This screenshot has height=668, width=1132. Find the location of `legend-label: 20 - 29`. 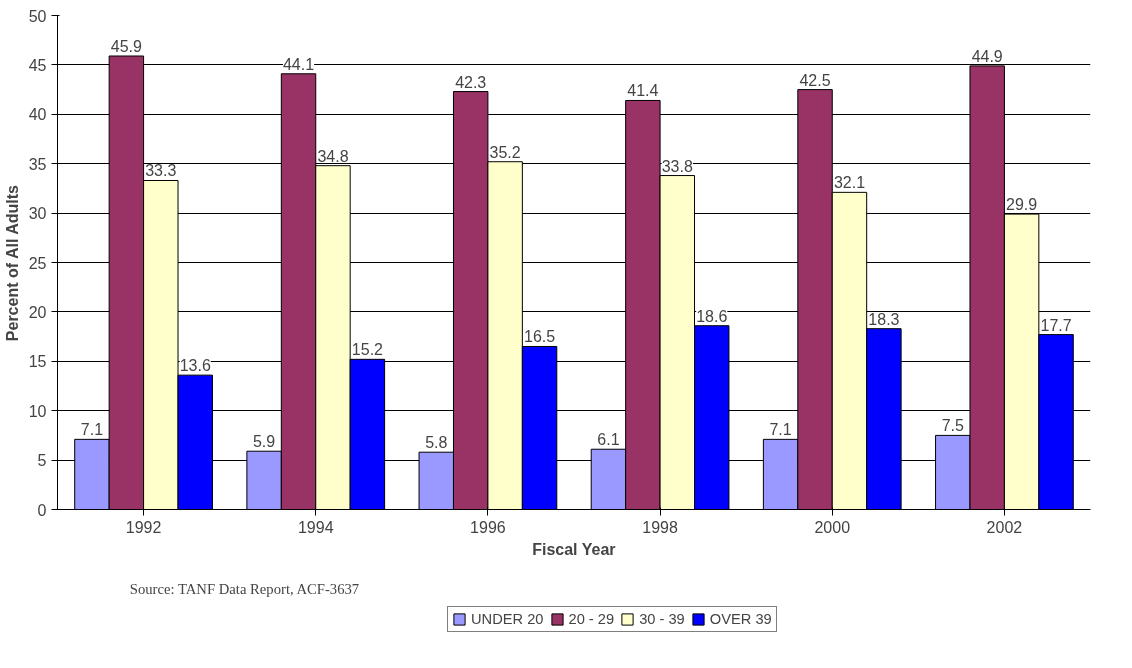

legend-label: 20 - 29 is located at coordinates (591, 619).